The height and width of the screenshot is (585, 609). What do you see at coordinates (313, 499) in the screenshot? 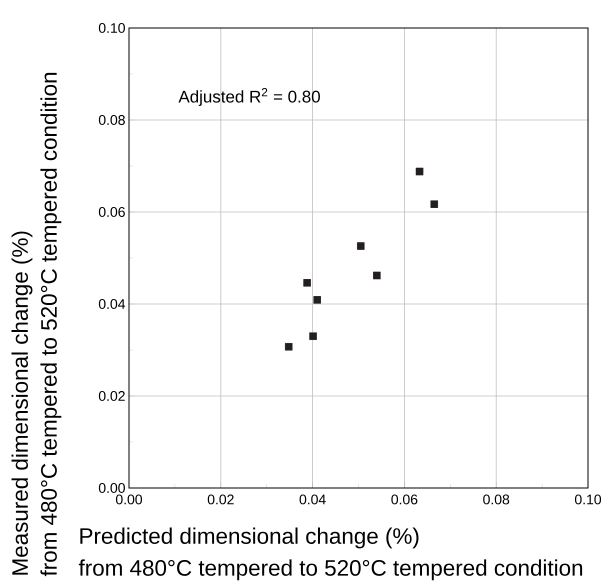
I see `x-tick-label: 0.04` at bounding box center [313, 499].